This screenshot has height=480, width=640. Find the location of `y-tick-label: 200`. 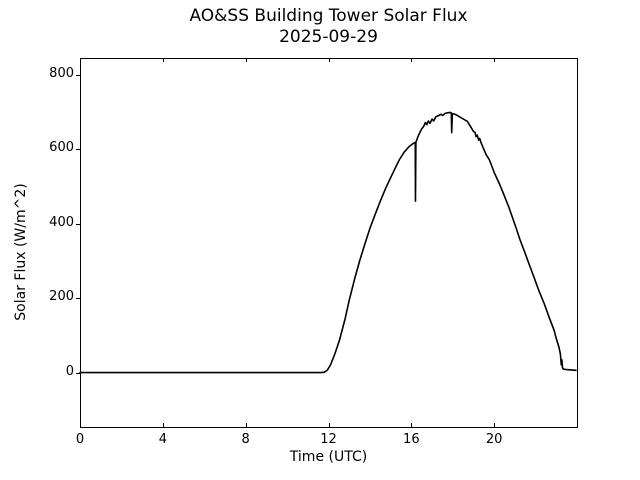

y-tick-label: 200 is located at coordinates (61, 297).